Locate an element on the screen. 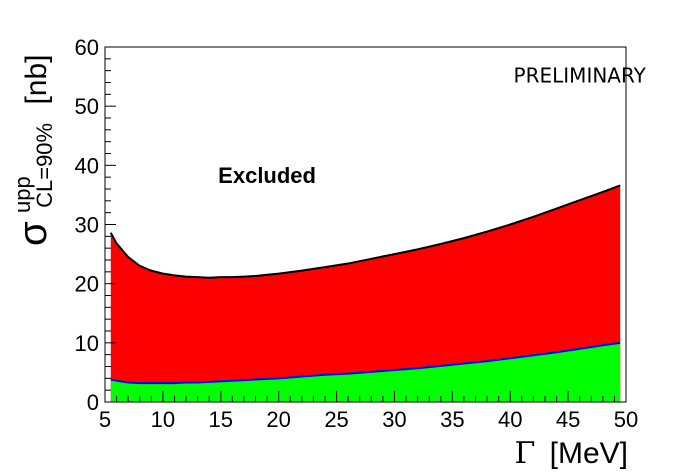 This screenshot has height=472, width=696. y-tick-label: 50 is located at coordinates (87, 106).